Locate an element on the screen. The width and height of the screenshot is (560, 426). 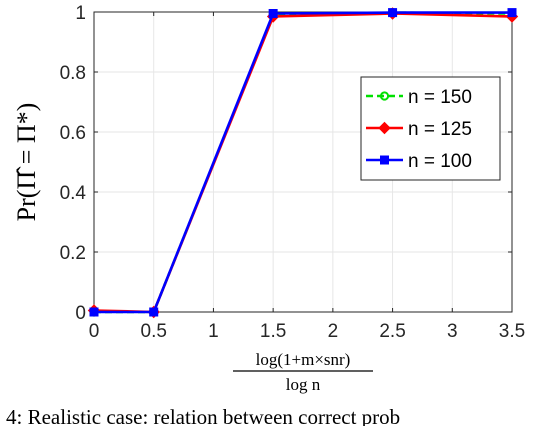
y-axis-label: Pr(Π̂ = Π*) is located at coordinates (26, 162).